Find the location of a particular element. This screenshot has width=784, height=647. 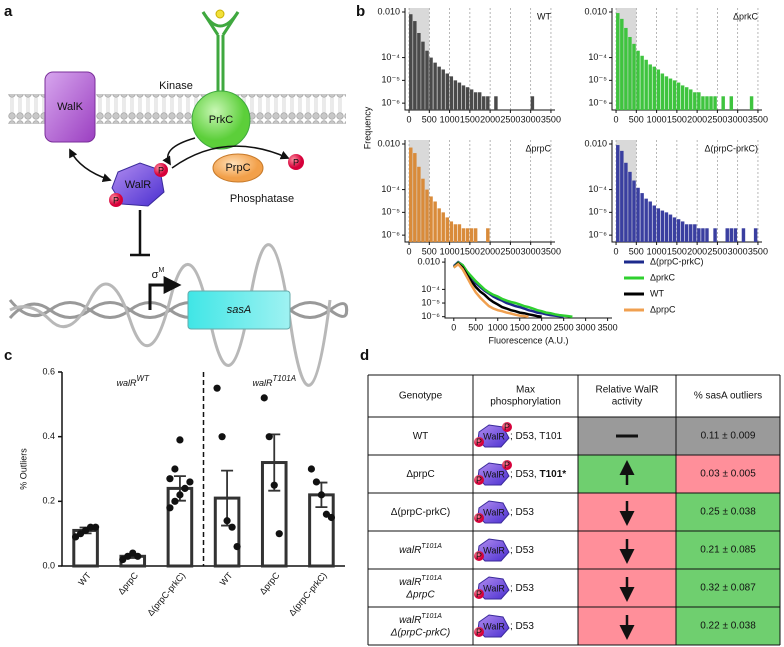

genotype-sup: T101A is located at coordinates (431, 578).